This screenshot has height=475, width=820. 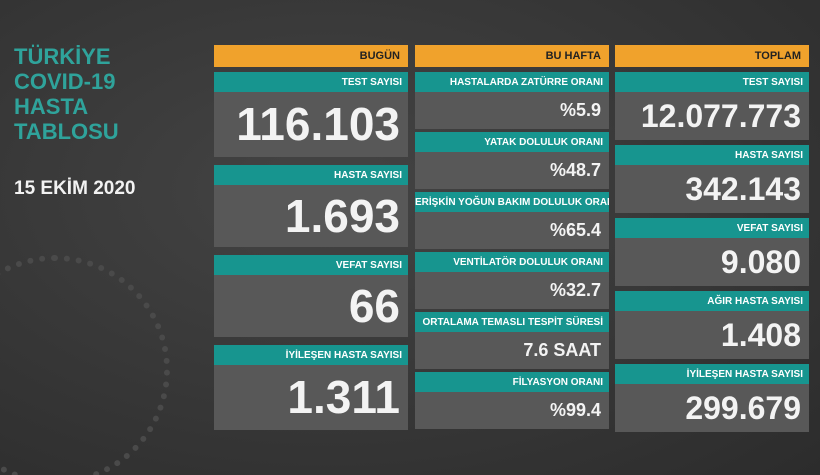 What do you see at coordinates (512, 202) in the screenshot?
I see `stat-label: ERİŞKİN YOĞUN BAKIM DOLULUK ORANI` at bounding box center [512, 202].